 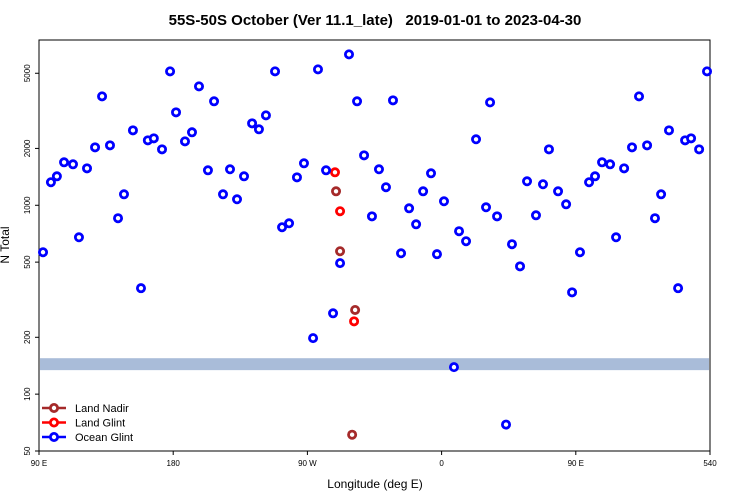 I want to click on legend-label: Land Nadir, so click(x=102, y=409).